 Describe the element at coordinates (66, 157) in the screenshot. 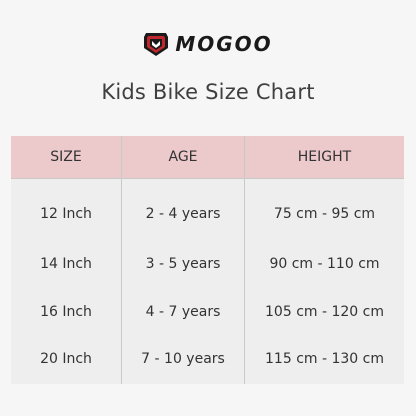

I see `column-header-size: SIZE` at that location.